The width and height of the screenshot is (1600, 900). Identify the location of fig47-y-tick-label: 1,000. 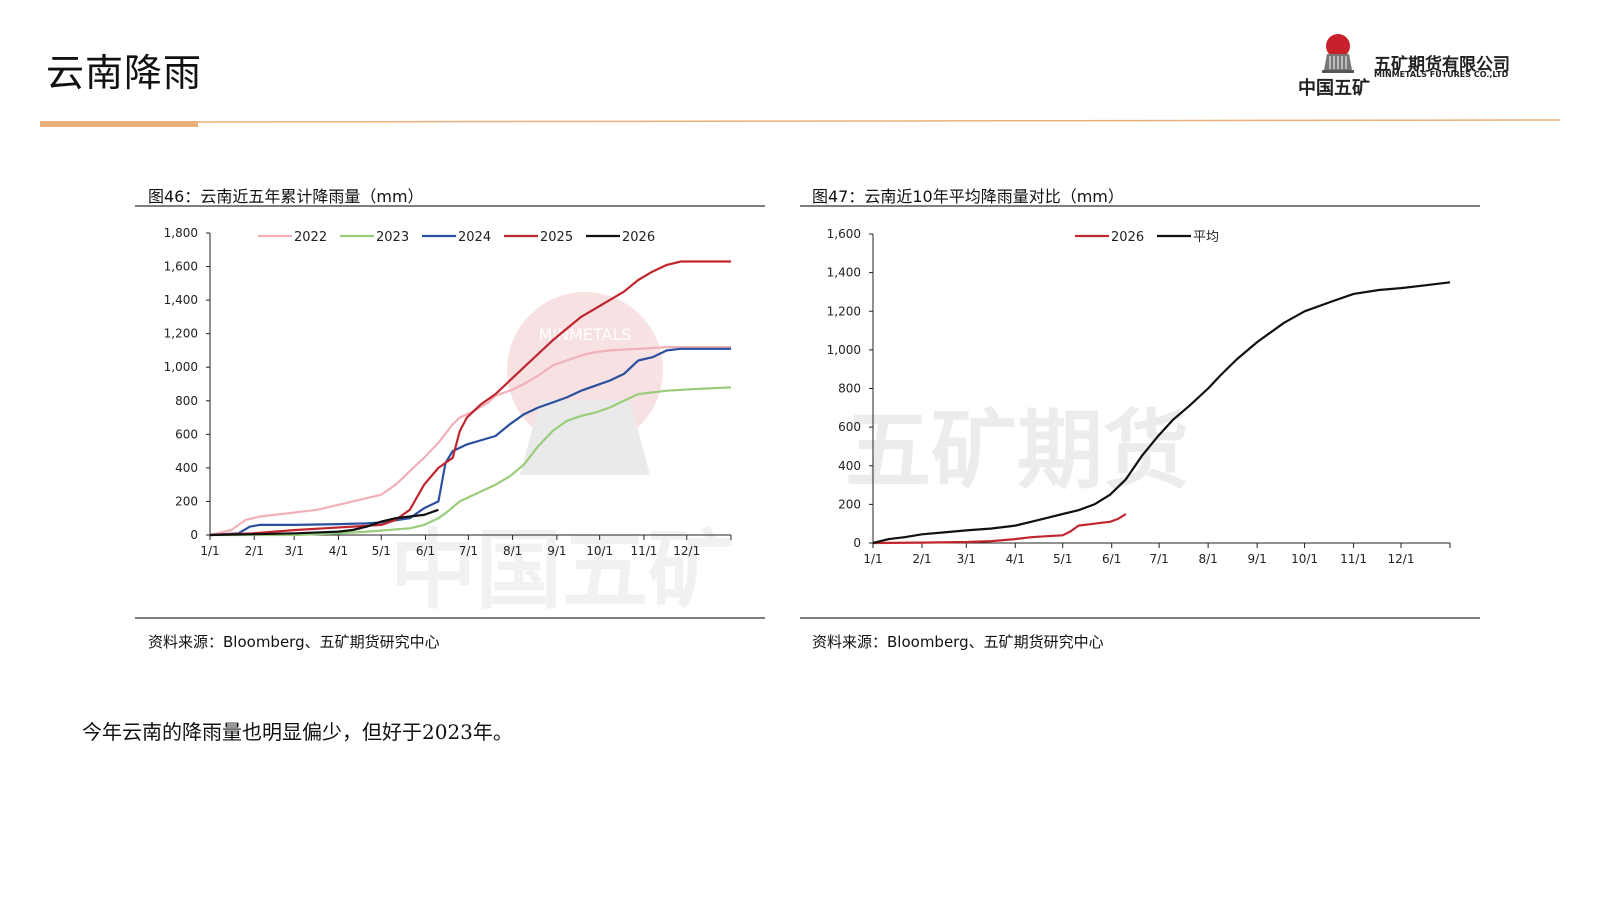
(844, 350).